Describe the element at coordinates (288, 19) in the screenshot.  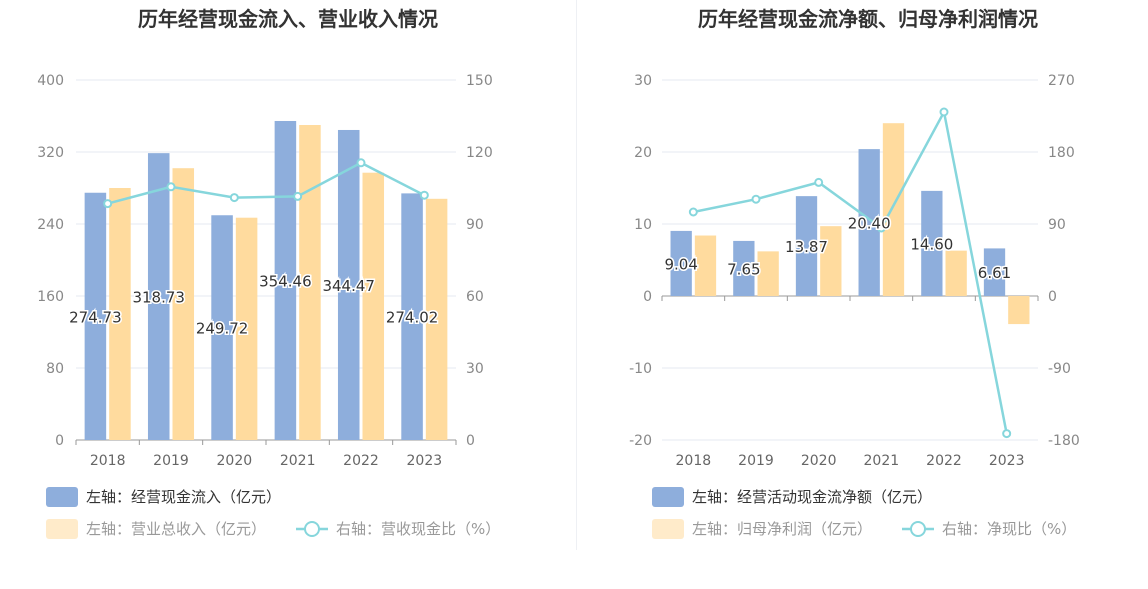
I see `chart-title: 历年经营现金流入、营业收入情况` at that location.